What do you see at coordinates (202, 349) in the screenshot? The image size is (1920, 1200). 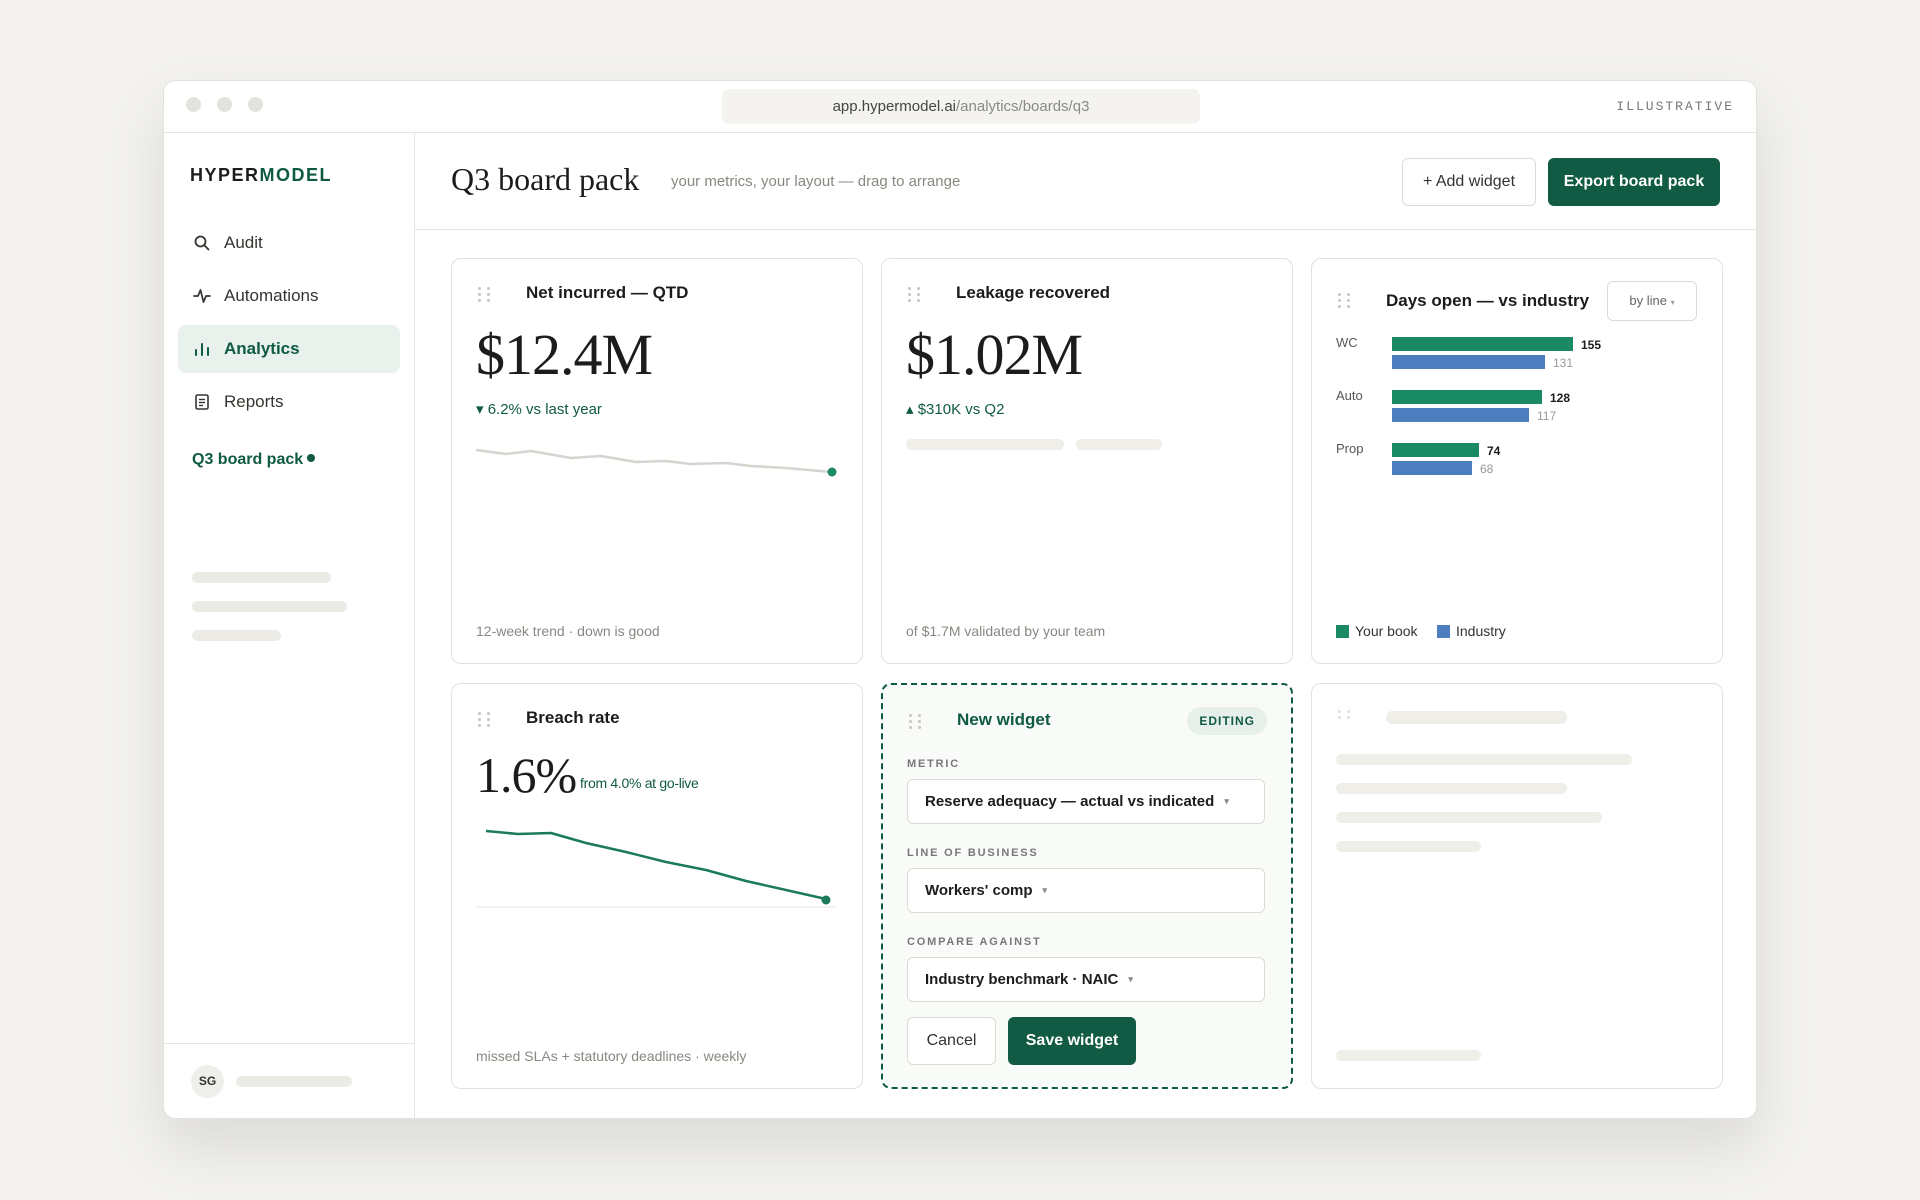 I see `bar-chart-icon` at bounding box center [202, 349].